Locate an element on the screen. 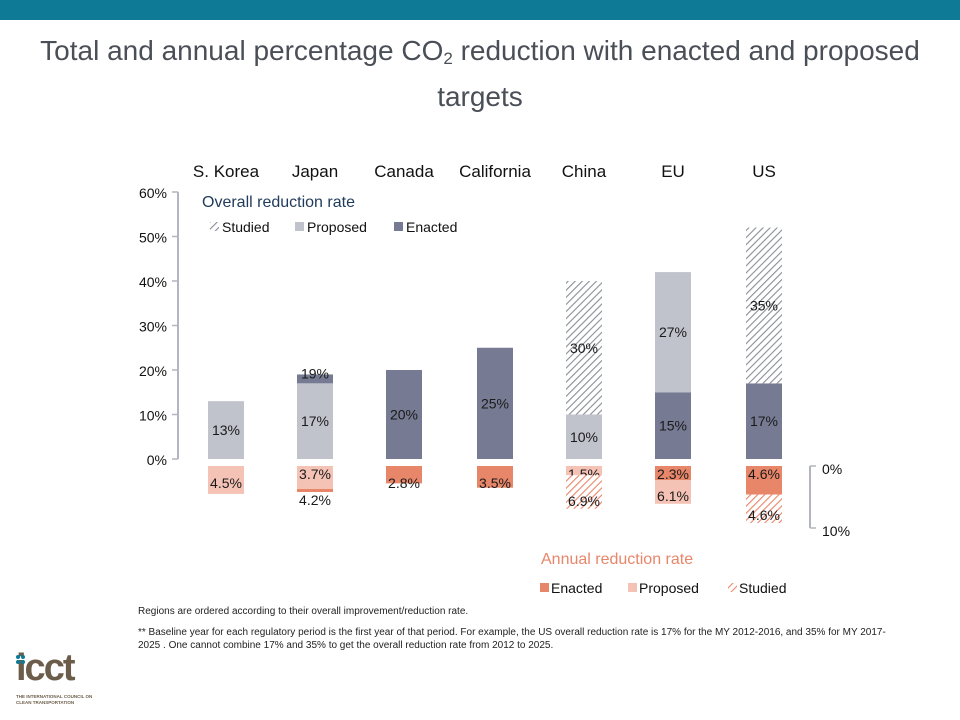 Image resolution: width=960 pixels, height=720 pixels. annual-data-label: 2.3% is located at coordinates (673, 474).